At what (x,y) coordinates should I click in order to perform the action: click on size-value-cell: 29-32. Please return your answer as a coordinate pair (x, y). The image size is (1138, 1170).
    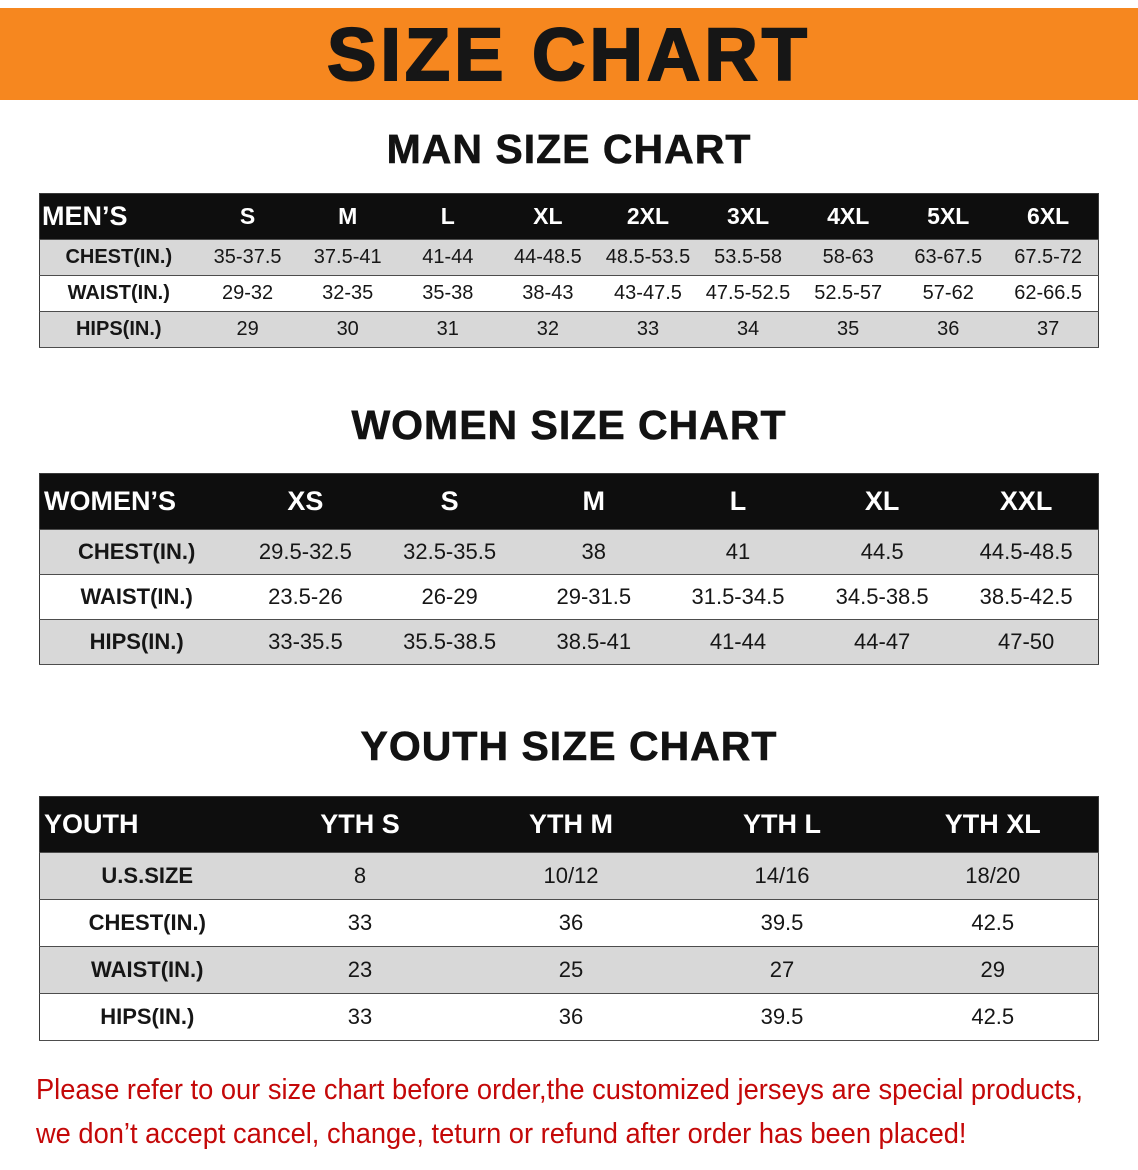
    Looking at the image, I should click on (247, 293).